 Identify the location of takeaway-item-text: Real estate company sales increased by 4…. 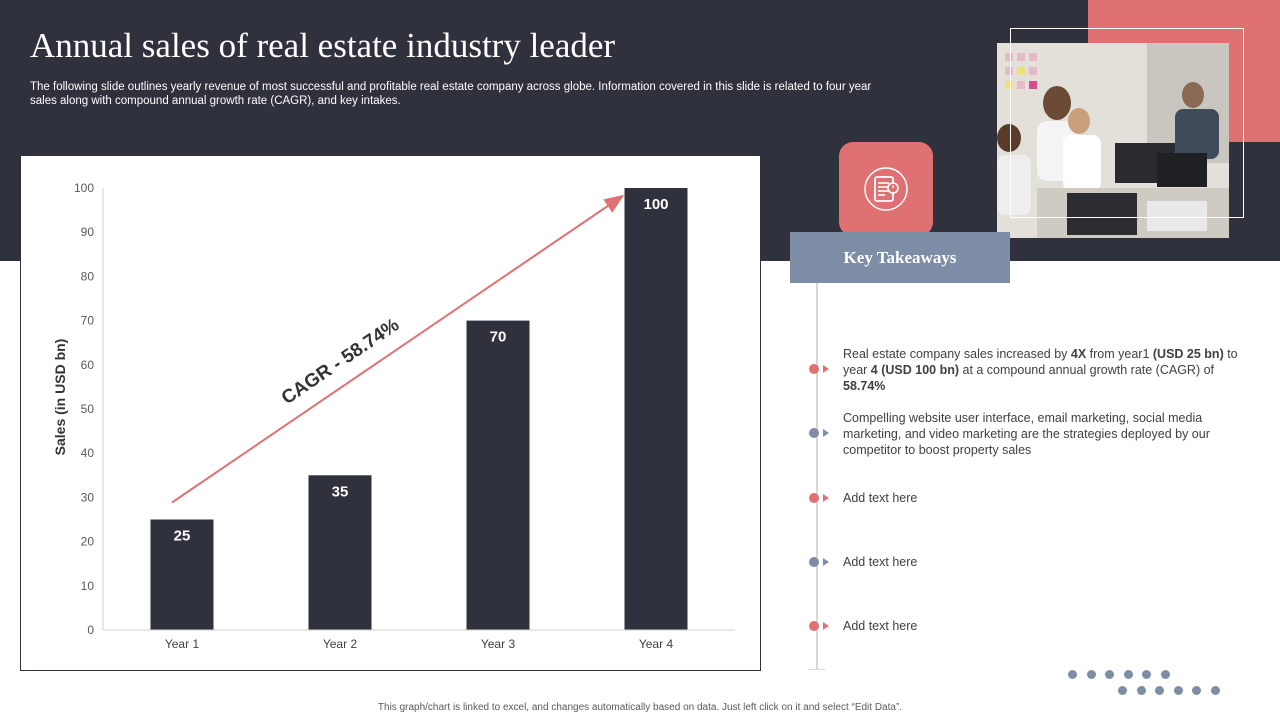
(1043, 370).